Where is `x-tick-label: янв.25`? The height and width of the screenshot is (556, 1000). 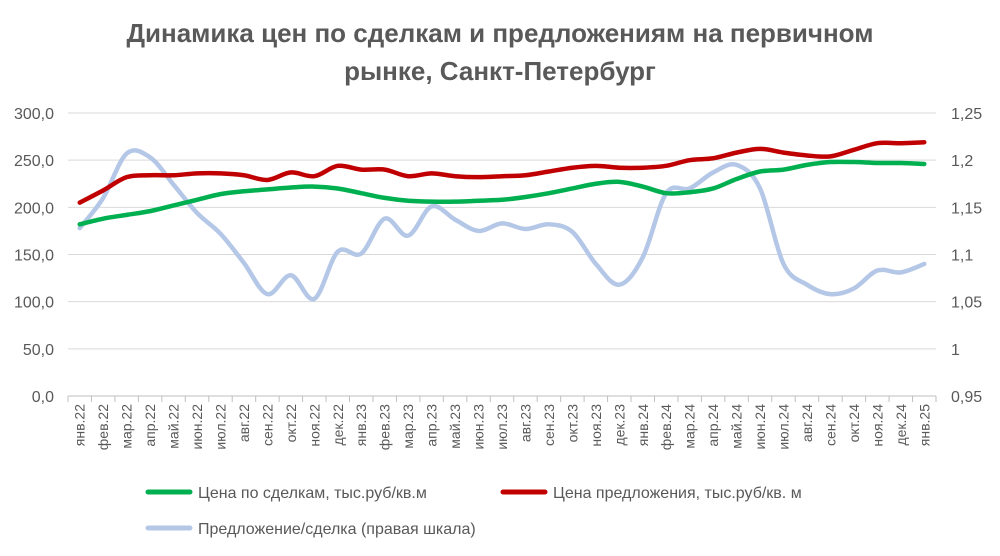 x-tick-label: янв.25 is located at coordinates (924, 425).